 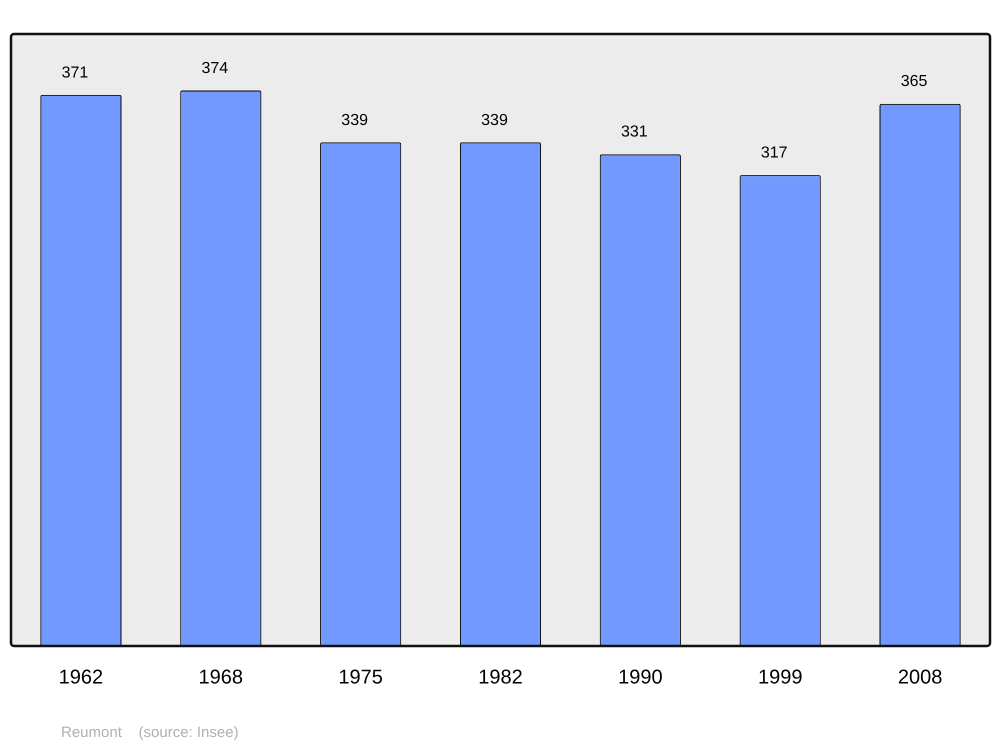 I want to click on data-label: 317, so click(x=774, y=153).